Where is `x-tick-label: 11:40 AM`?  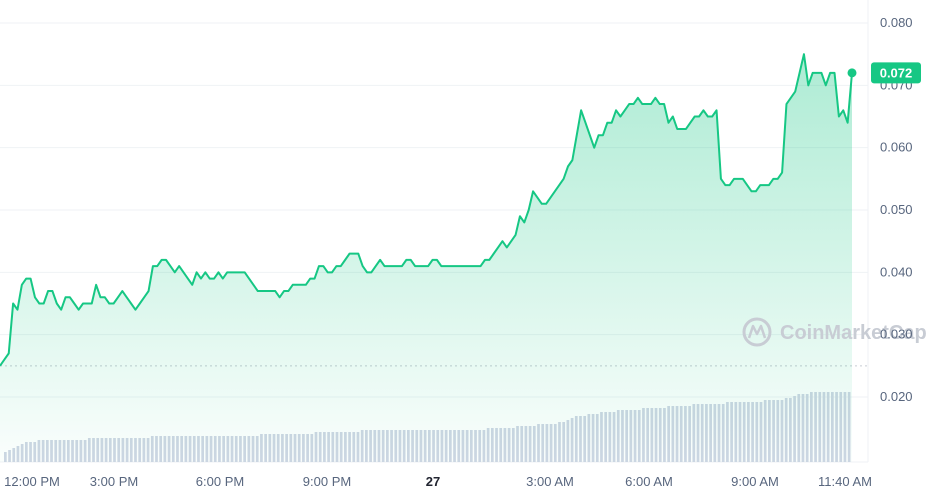
x-tick-label: 11:40 AM is located at coordinates (845, 481).